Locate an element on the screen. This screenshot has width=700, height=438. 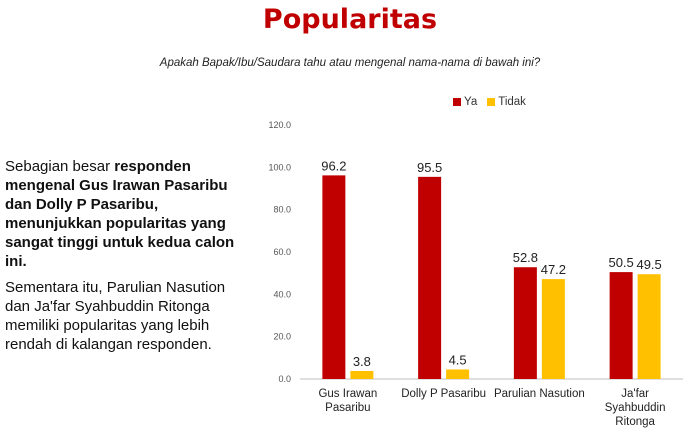
data-label: 50.5 is located at coordinates (620, 262).